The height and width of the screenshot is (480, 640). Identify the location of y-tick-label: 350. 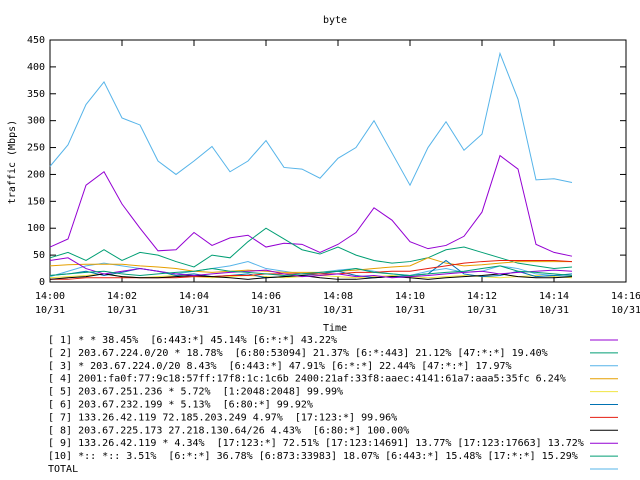
(36, 94).